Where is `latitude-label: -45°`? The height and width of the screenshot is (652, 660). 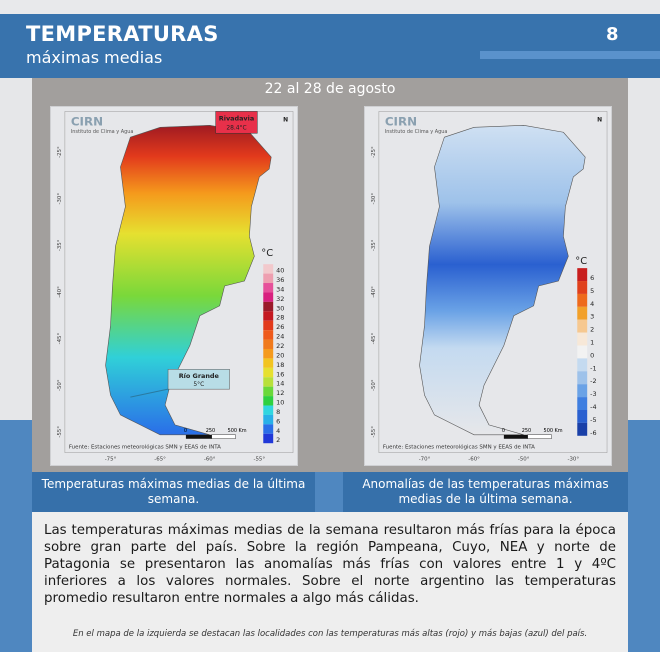
latitude-label: -45° is located at coordinates (60, 338).